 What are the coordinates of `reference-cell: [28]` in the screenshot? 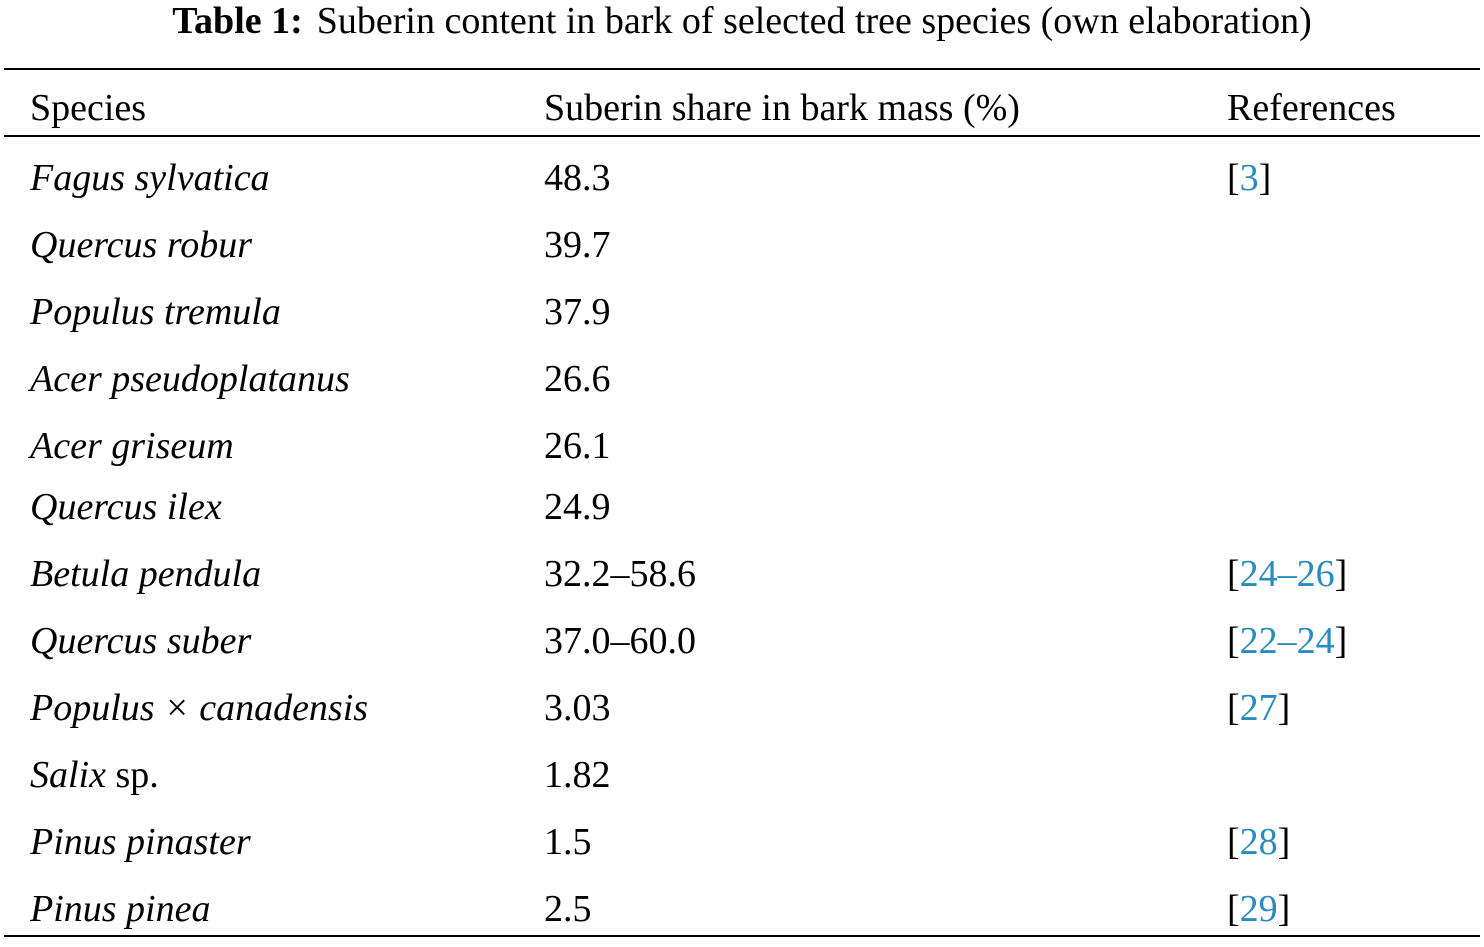 It's located at (1258, 842).